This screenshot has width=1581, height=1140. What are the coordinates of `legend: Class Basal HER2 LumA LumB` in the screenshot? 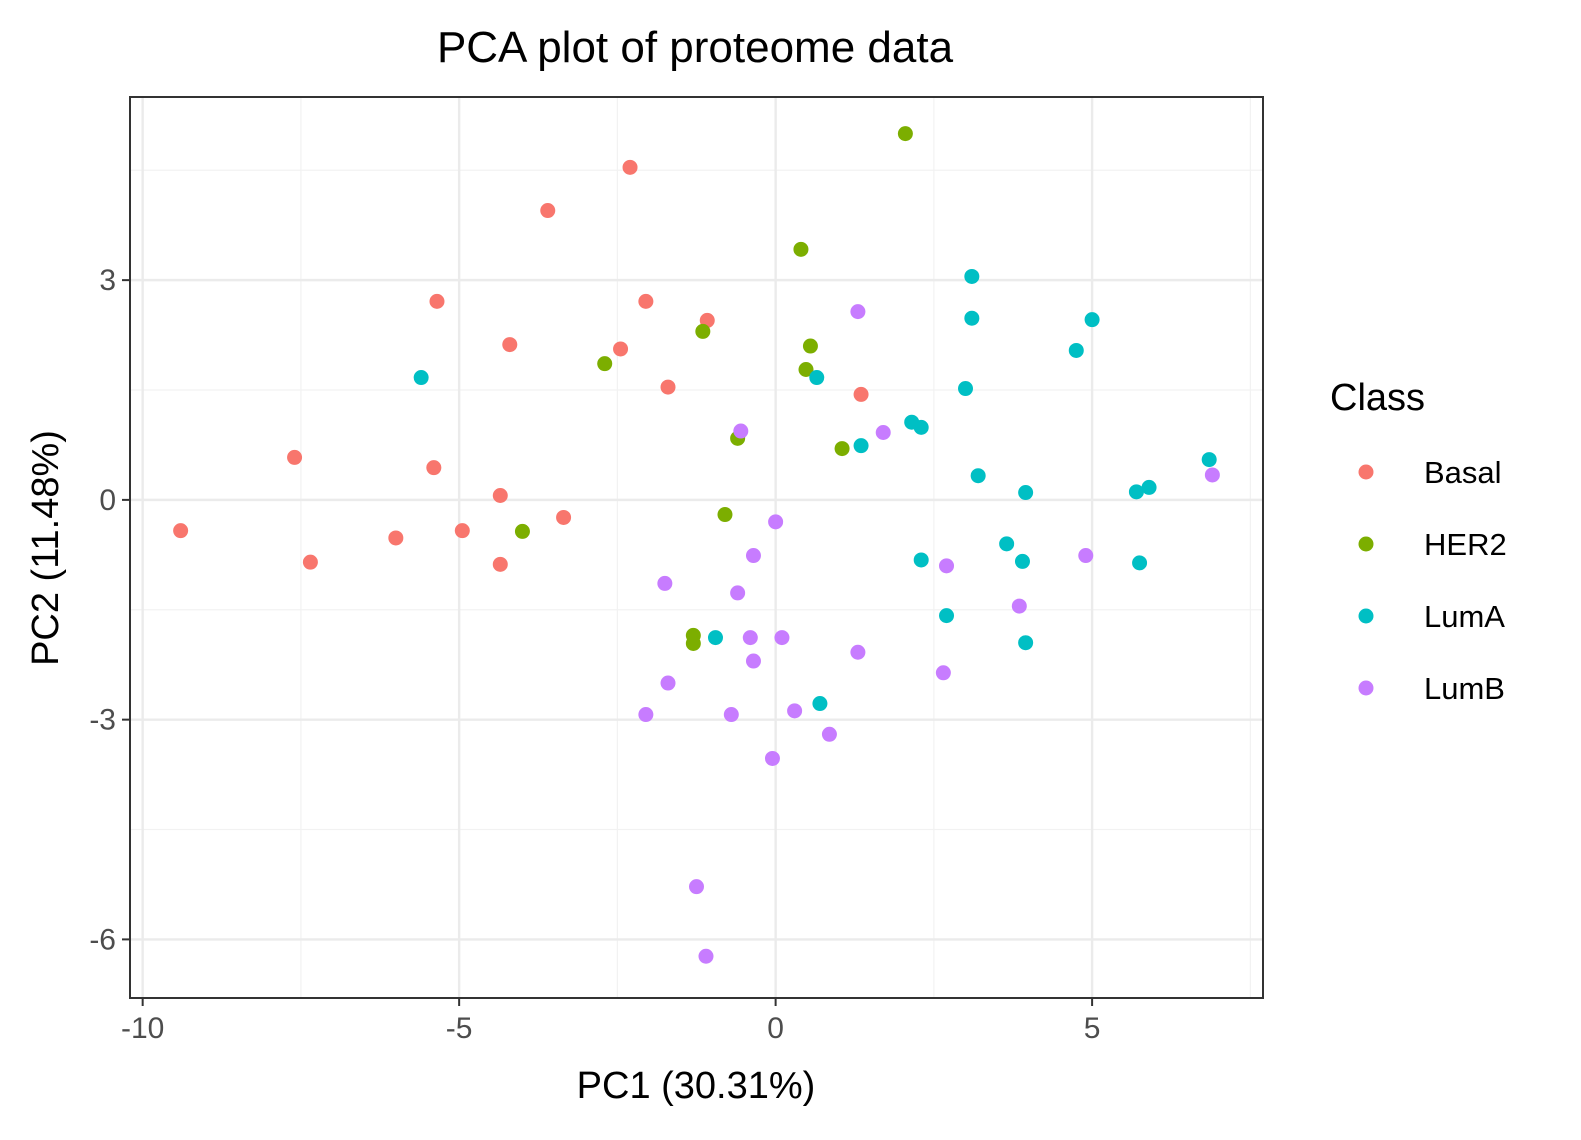 It's located at (1418, 541).